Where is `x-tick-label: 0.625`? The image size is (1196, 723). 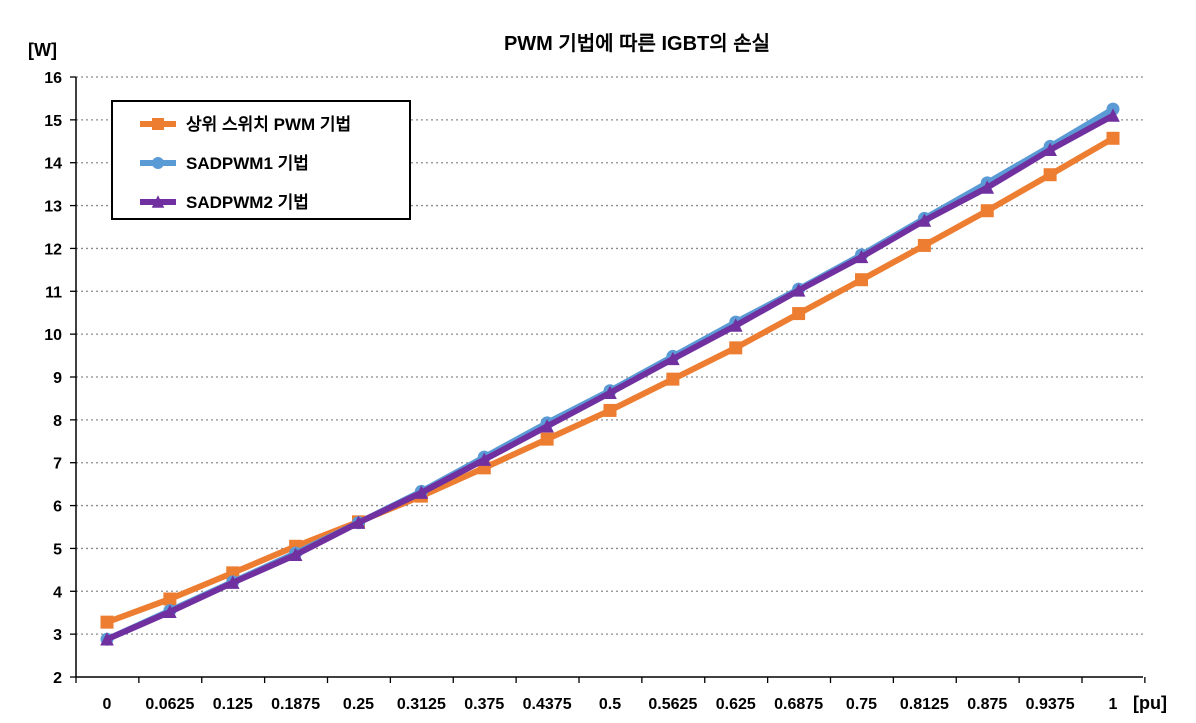 x-tick-label: 0.625 is located at coordinates (736, 704).